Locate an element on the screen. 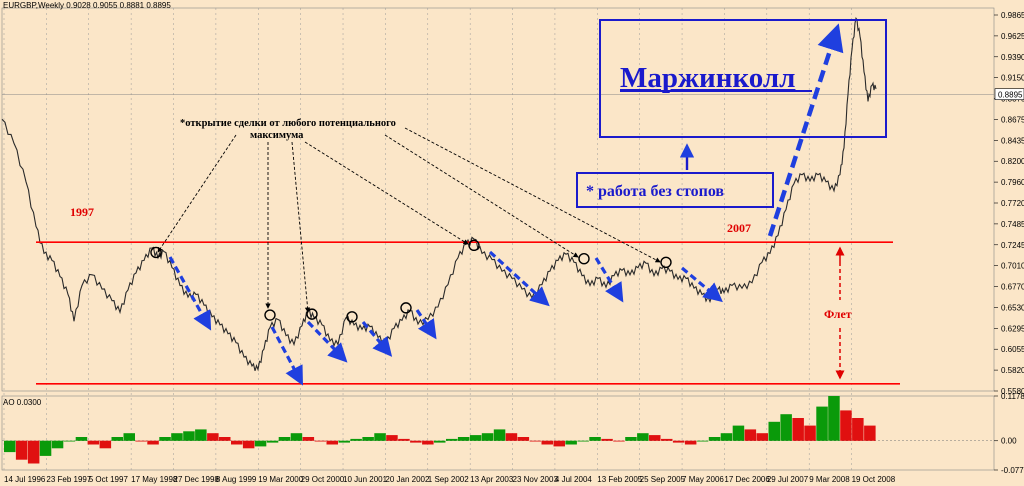 This screenshot has height=486, width=1024. ao-y-tick-label: 0.00 is located at coordinates (1009, 441).